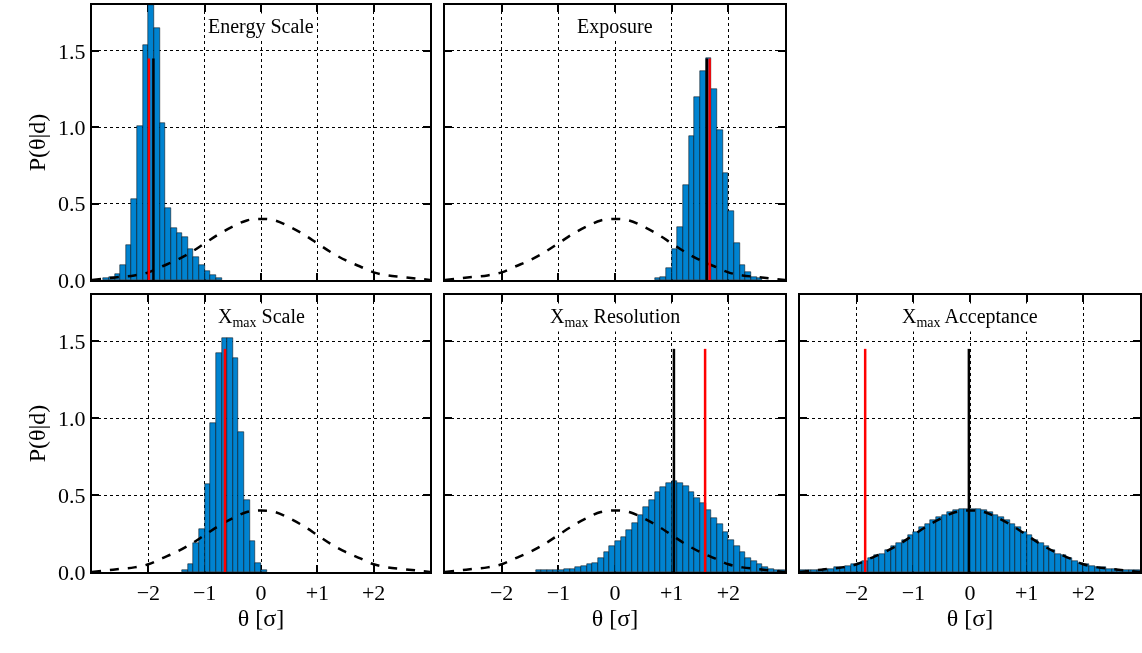  I want to click on text: Exposure, so click(615, 26).